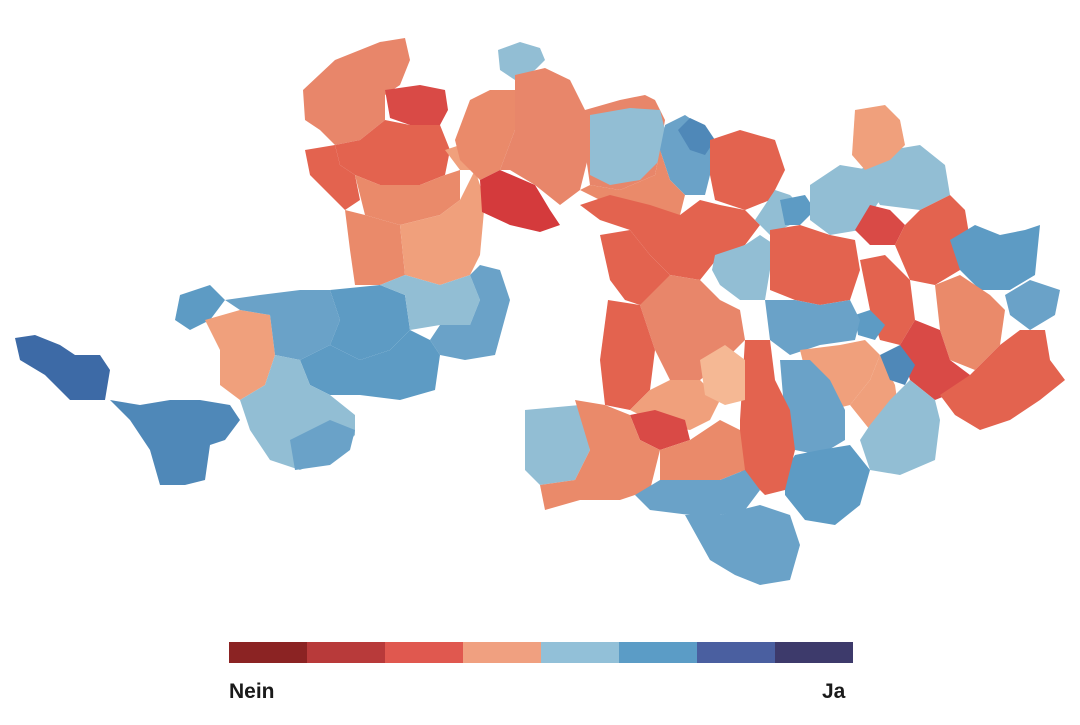 This screenshot has width=1080, height=725. I want to click on legend-label-nein: Nein, so click(252, 691).